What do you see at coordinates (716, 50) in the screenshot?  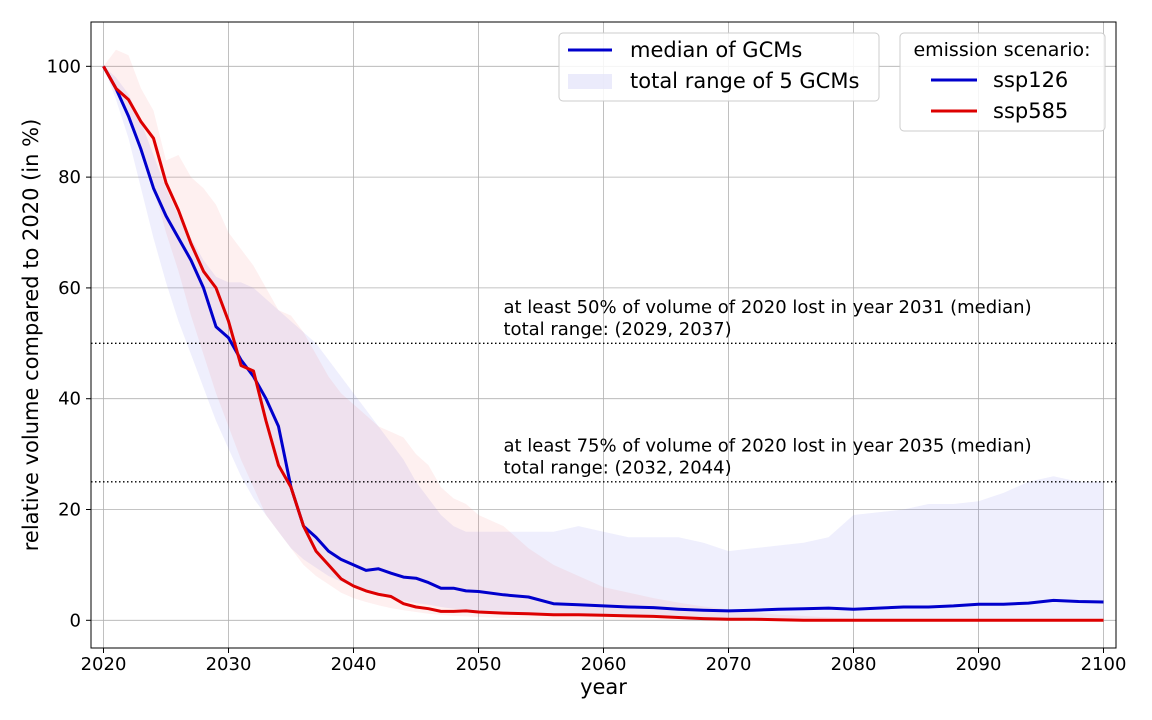 I see `legend-label: median of GCMs` at bounding box center [716, 50].